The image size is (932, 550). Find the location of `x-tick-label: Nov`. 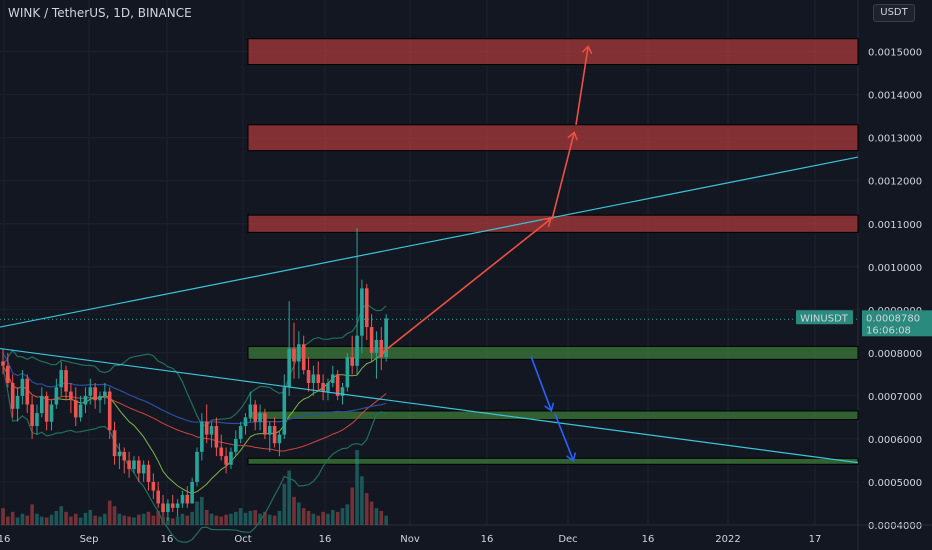

x-tick-label: Nov is located at coordinates (410, 539).